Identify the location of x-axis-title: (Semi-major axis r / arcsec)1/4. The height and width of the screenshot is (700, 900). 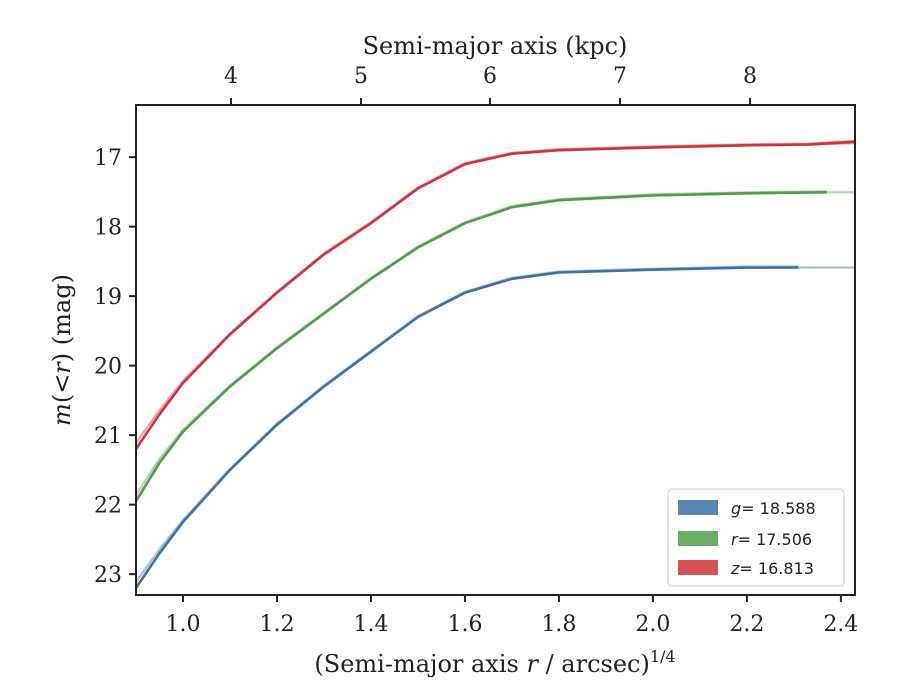
(494, 662).